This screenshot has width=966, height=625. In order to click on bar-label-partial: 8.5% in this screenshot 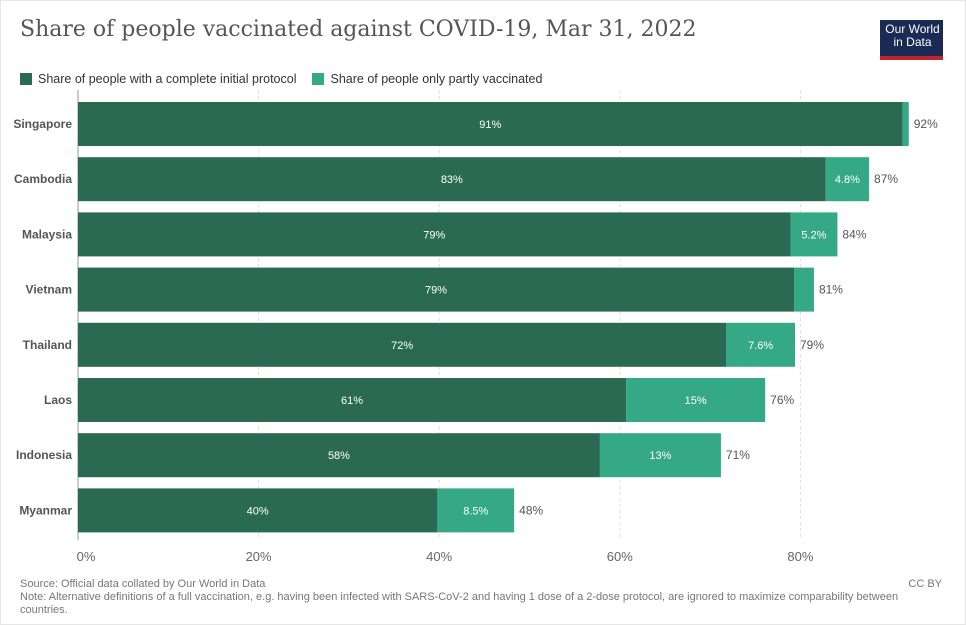, I will do `click(475, 511)`.